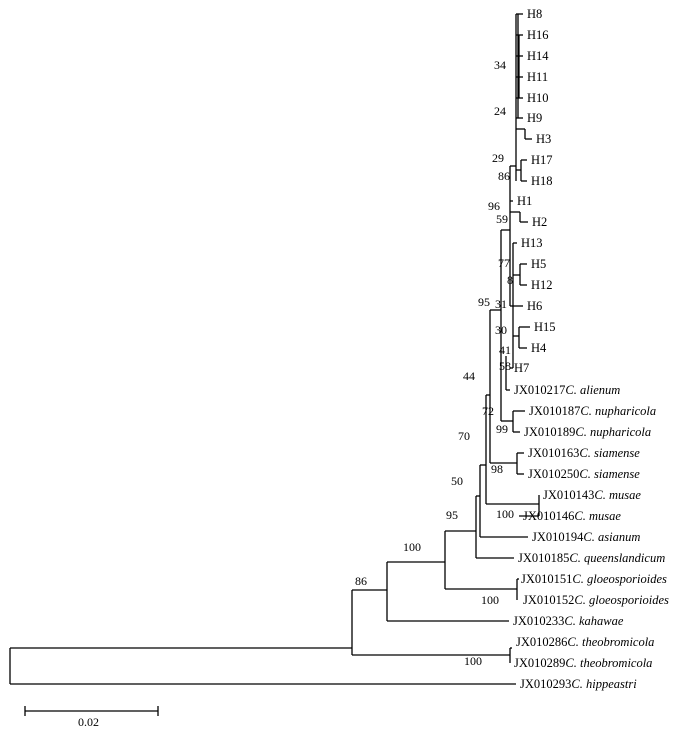  Describe the element at coordinates (558, 537) in the screenshot. I see `leaf-accession: JX010194` at that location.